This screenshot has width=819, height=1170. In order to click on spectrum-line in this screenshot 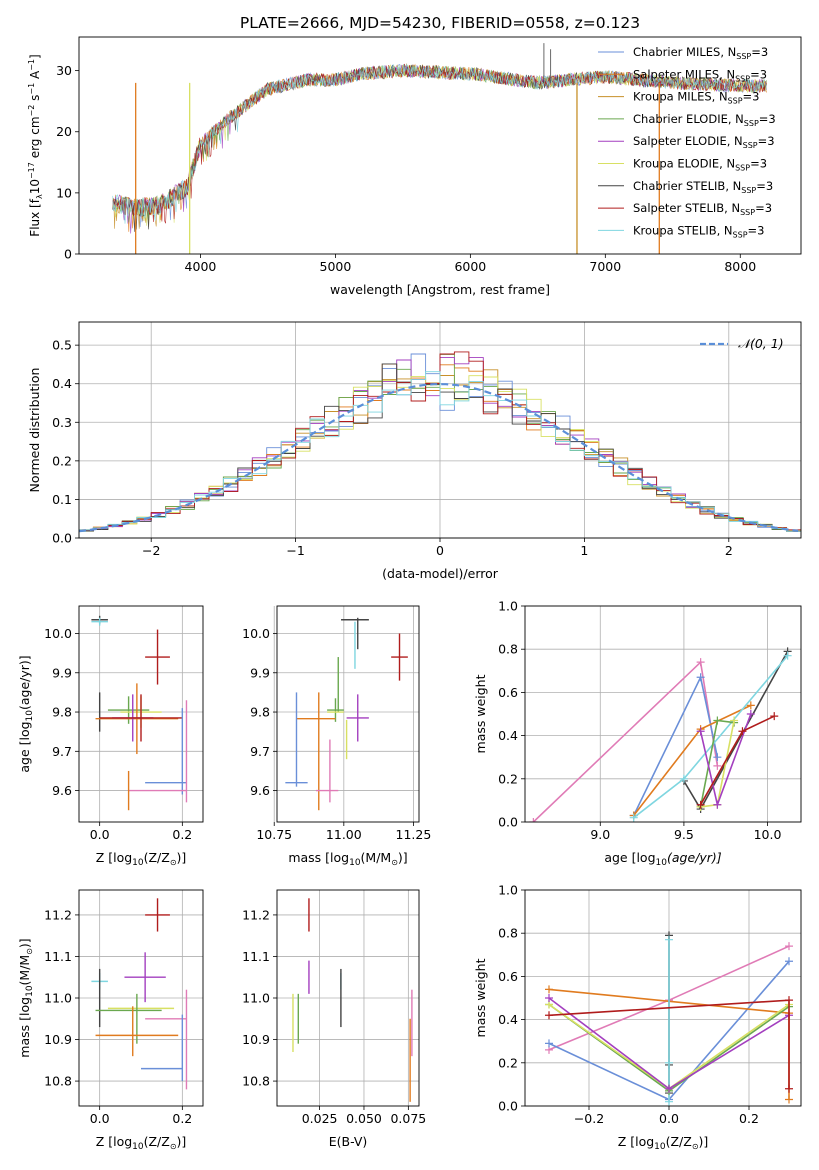, I will do `click(439, 143)`.